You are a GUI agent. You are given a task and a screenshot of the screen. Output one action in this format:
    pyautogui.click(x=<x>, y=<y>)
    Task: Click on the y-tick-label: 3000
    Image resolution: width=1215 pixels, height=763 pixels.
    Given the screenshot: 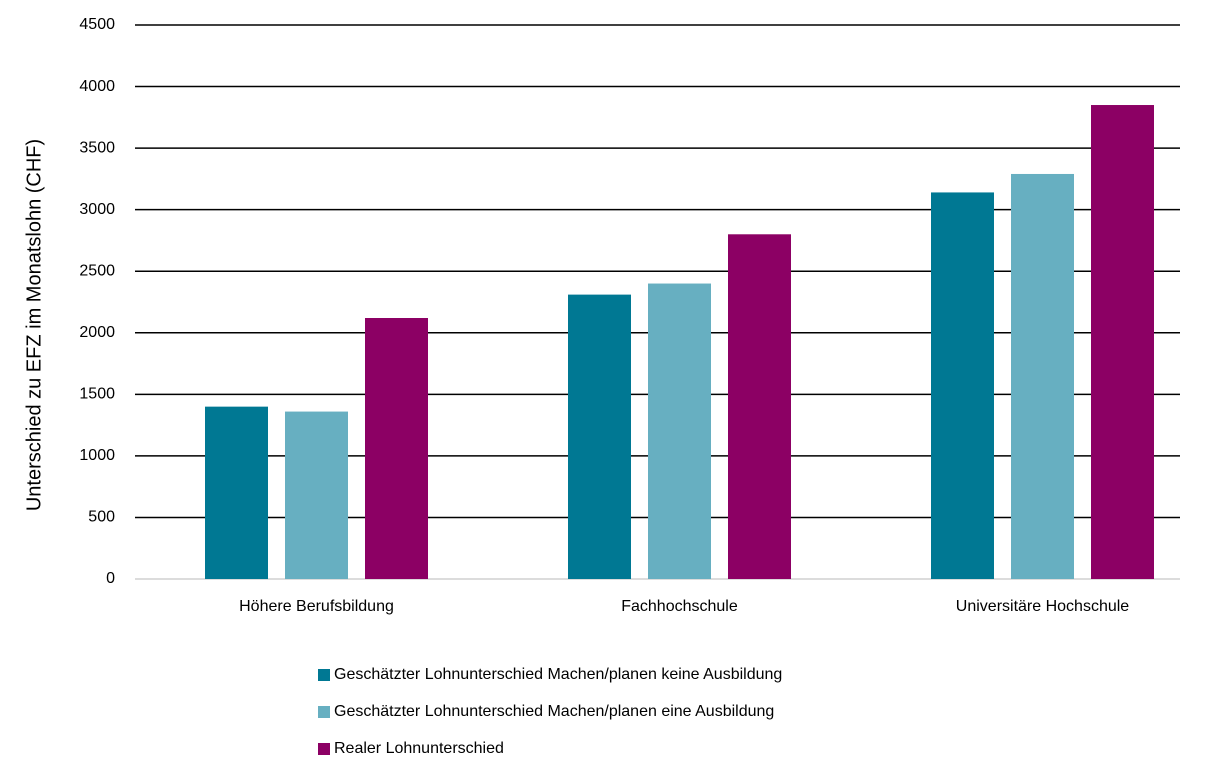 What is the action you would take?
    pyautogui.click(x=97, y=209)
    